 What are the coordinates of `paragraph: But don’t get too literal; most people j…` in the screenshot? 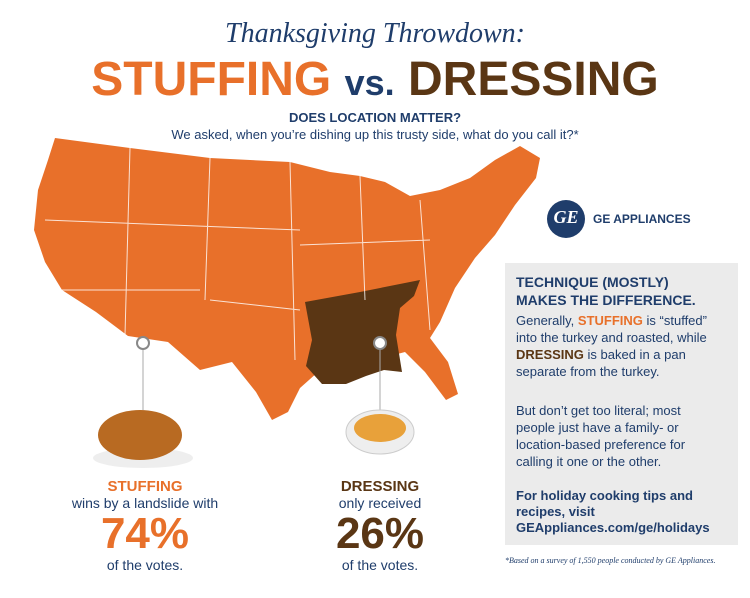 It's located at (601, 436).